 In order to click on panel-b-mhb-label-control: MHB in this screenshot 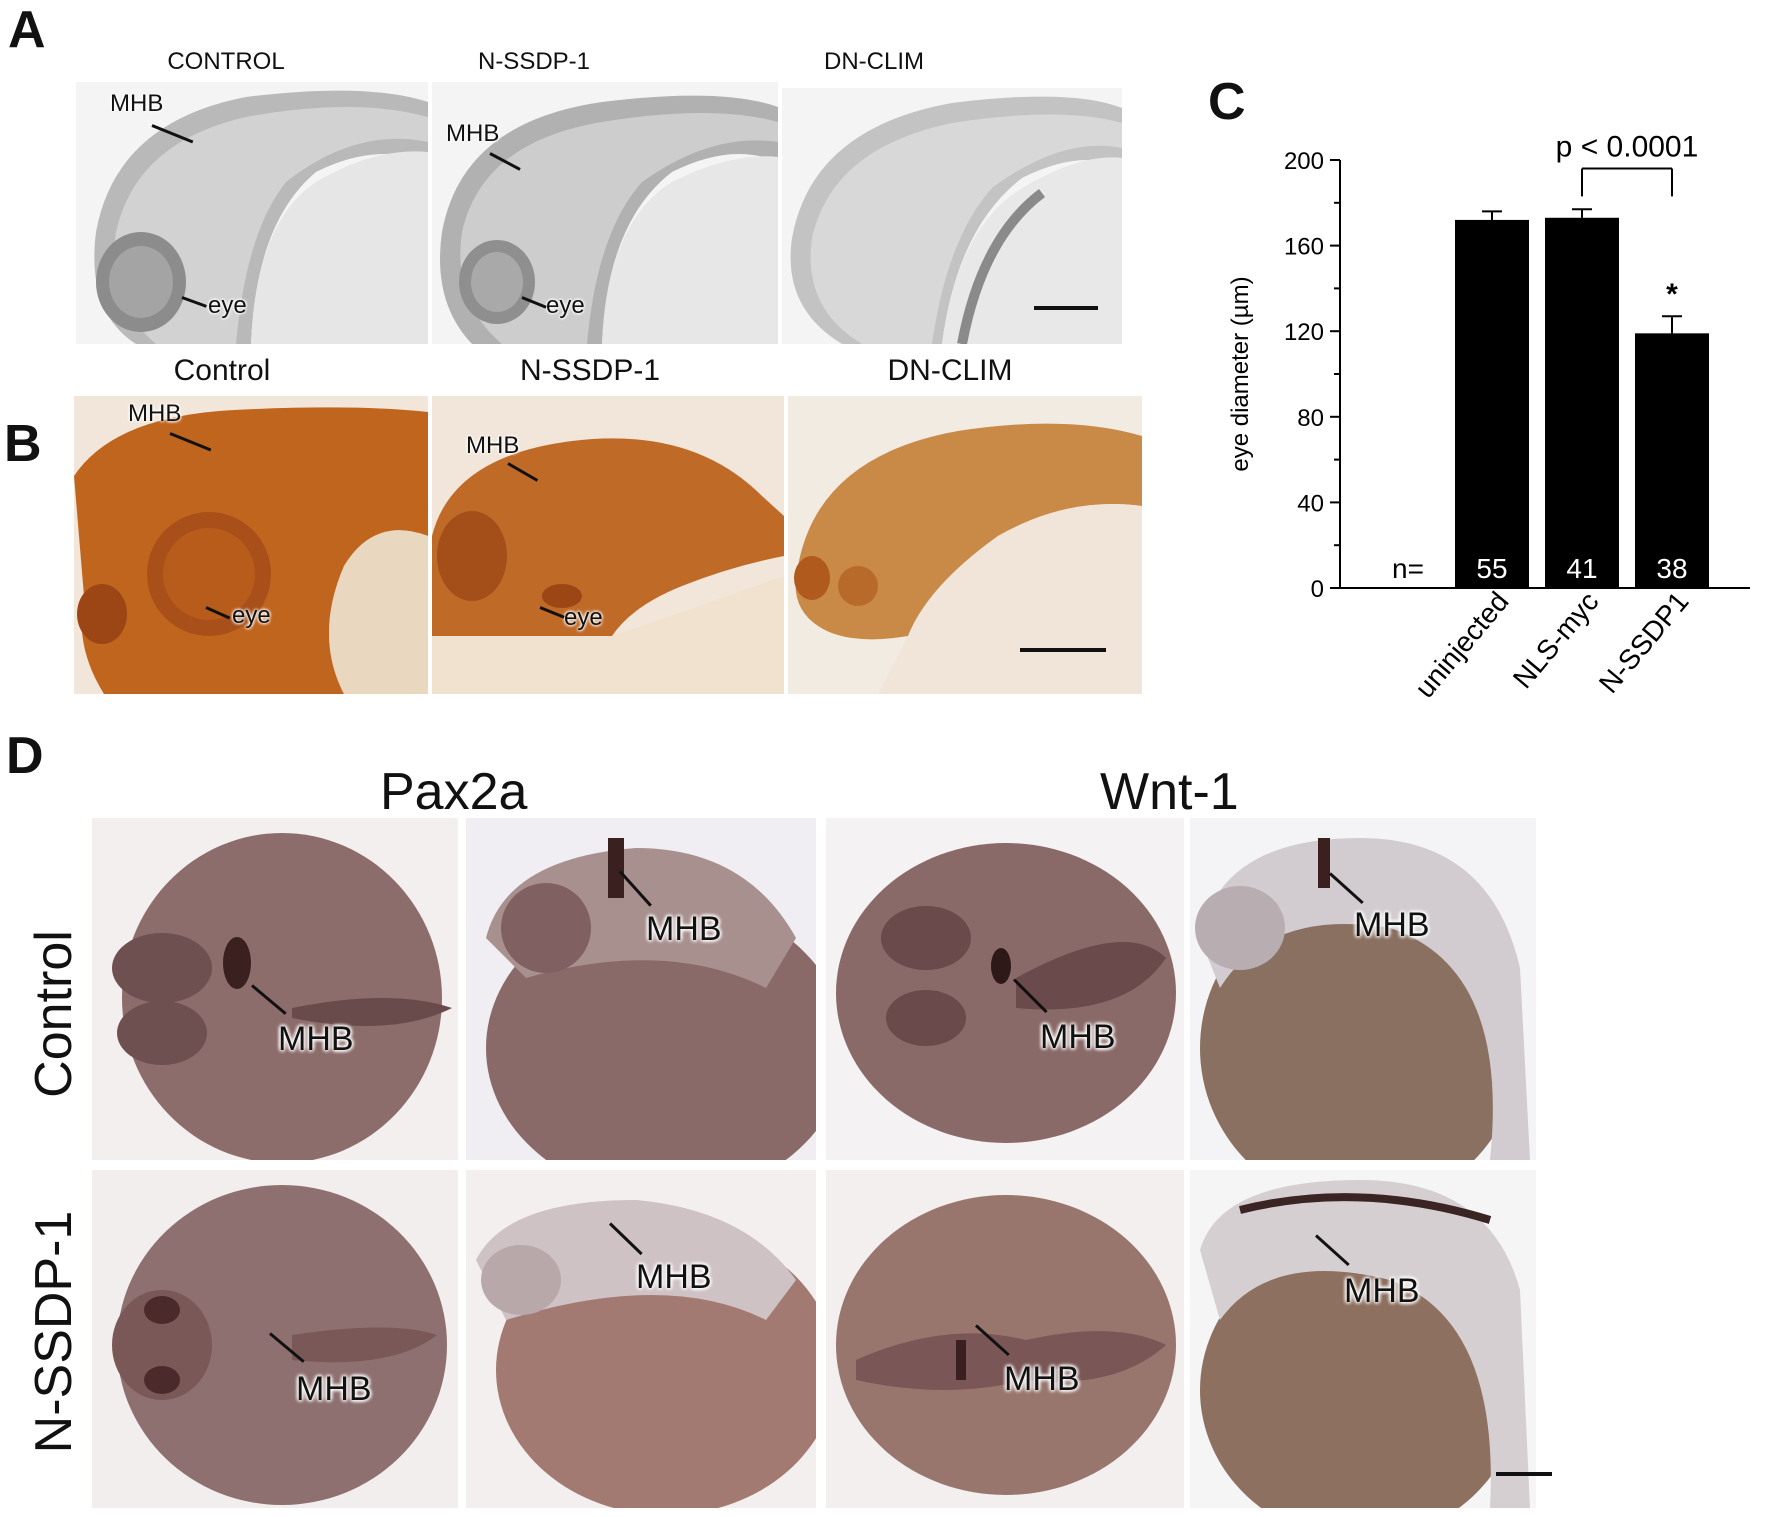, I will do `click(155, 413)`.